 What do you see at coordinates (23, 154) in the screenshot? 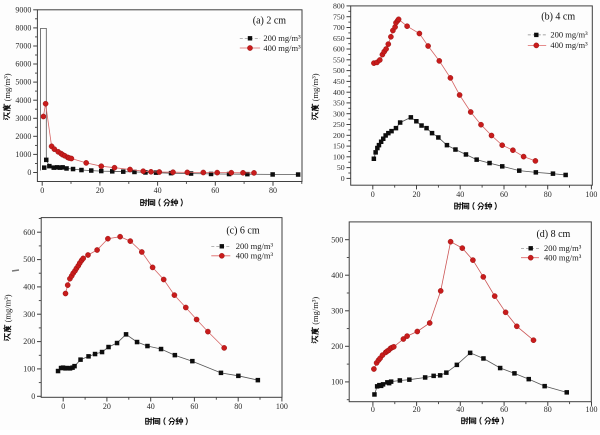
I see `svg-text: 1000` at bounding box center [23, 154].